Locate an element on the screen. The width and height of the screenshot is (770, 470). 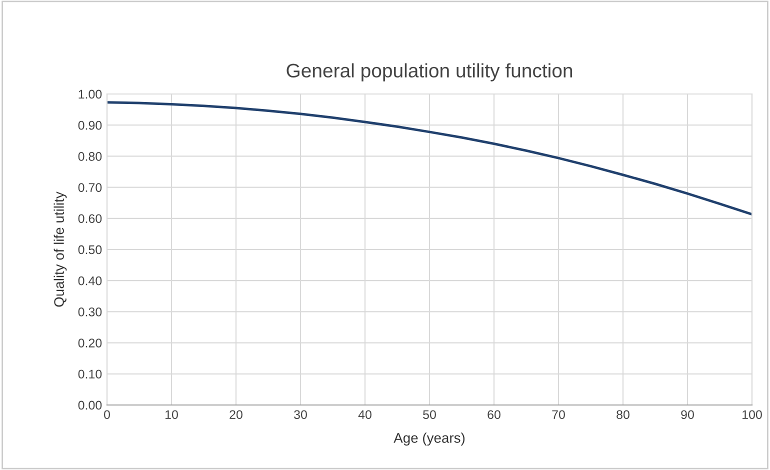
x-tick-label: 20 is located at coordinates (236, 415).